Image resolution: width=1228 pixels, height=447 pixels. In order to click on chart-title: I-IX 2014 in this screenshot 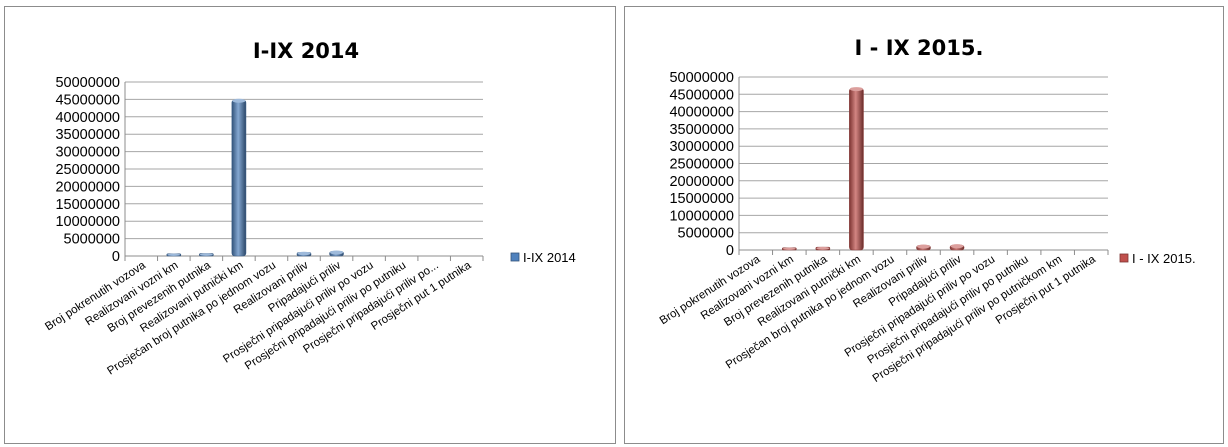, I will do `click(306, 51)`.